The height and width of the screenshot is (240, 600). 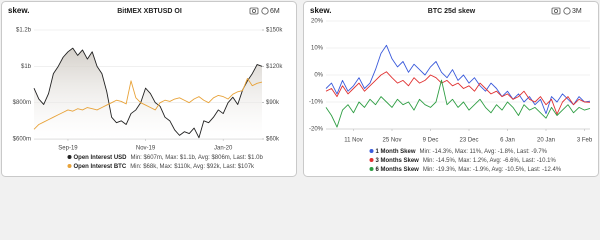 I want to click on x-tick-label: Sep-19, so click(x=68, y=149).